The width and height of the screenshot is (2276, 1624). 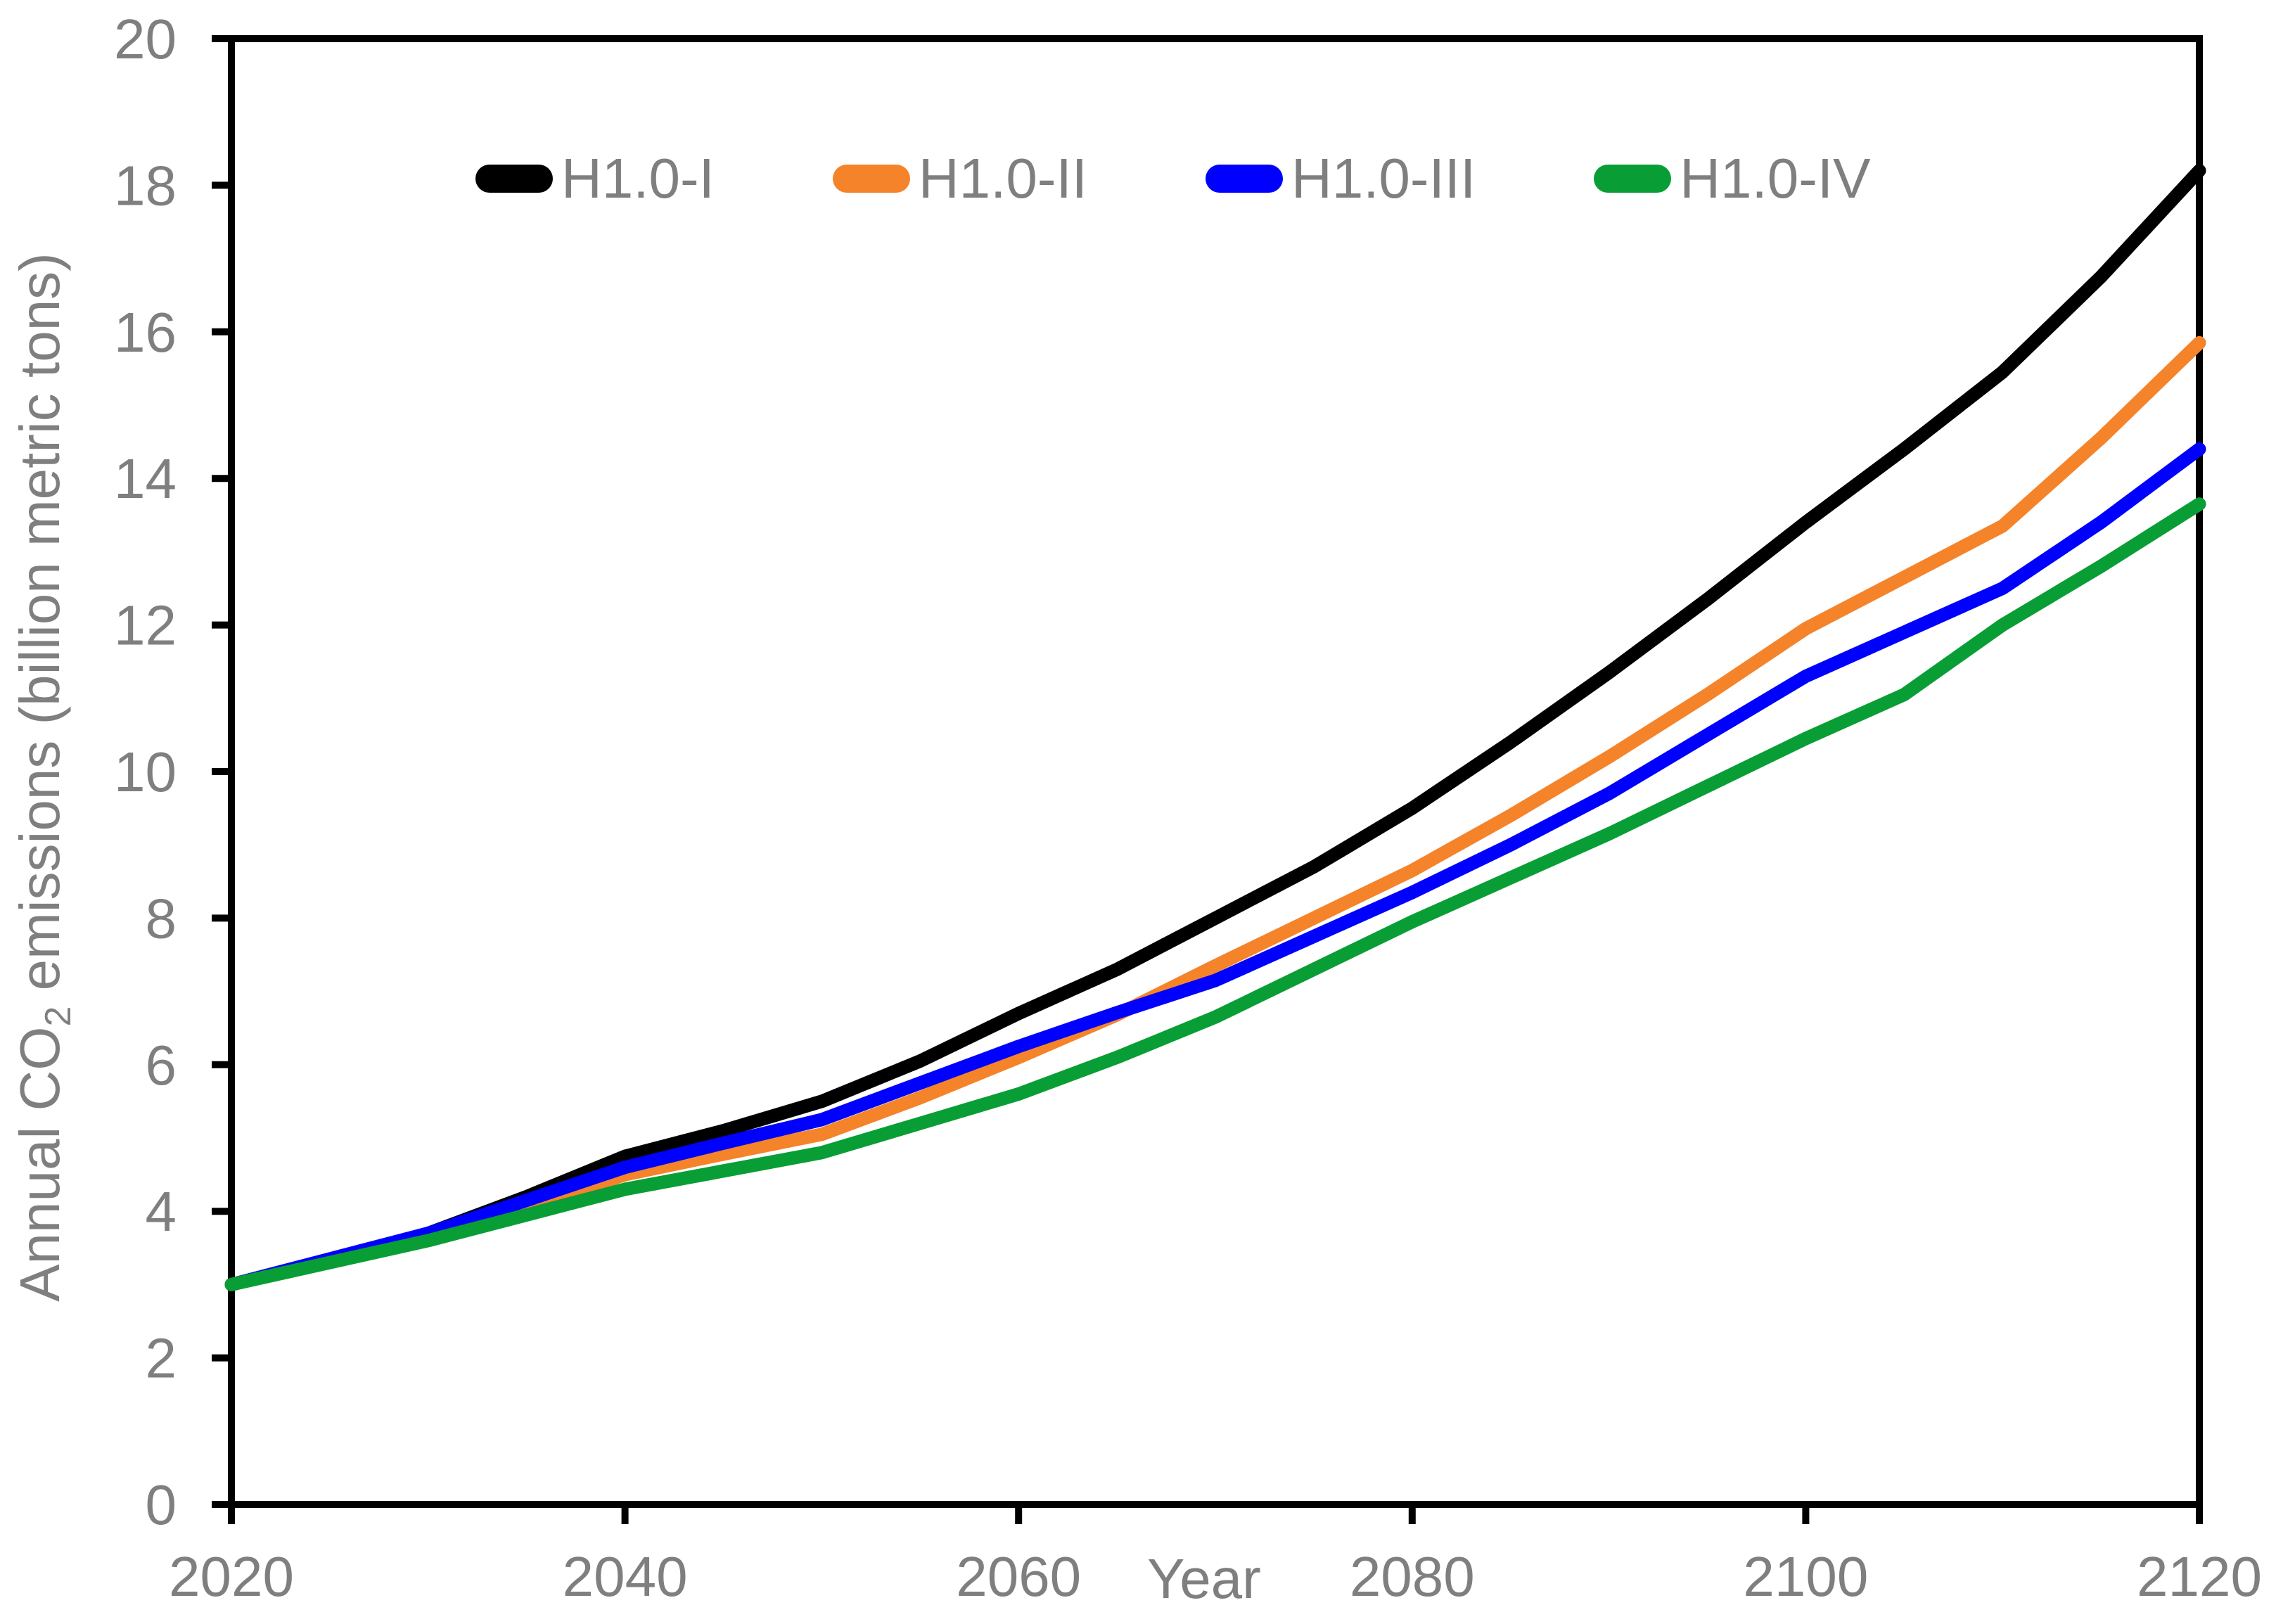 What do you see at coordinates (1019, 1576) in the screenshot?
I see `x-tick-label: 2060` at bounding box center [1019, 1576].